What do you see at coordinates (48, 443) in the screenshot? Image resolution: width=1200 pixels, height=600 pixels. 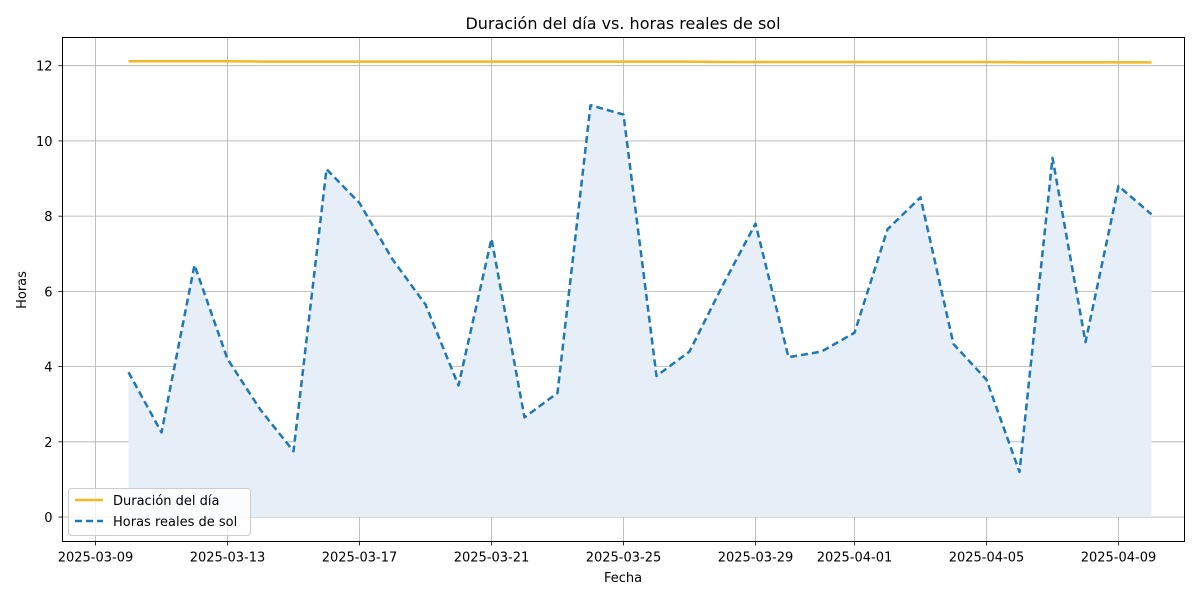 I see `y-tick-label: 2` at bounding box center [48, 443].